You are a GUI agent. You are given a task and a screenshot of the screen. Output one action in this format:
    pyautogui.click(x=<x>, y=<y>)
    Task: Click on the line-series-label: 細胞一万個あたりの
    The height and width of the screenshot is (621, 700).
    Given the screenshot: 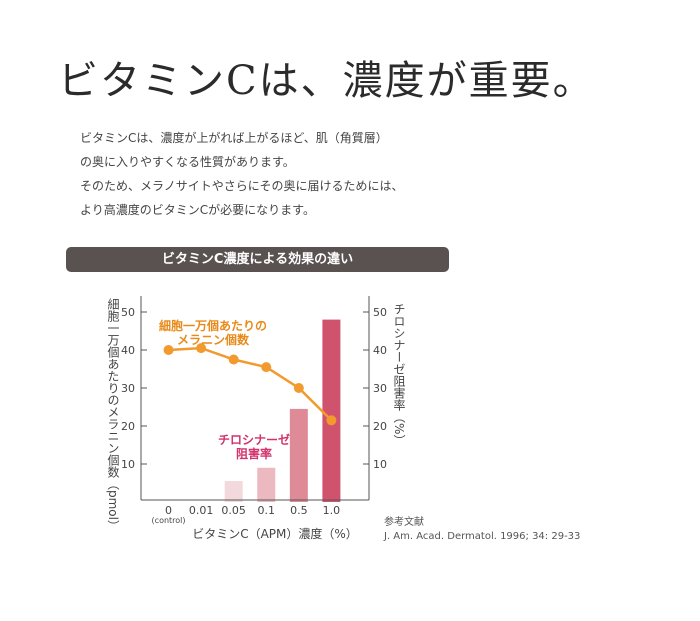 What is the action you would take?
    pyautogui.click(x=213, y=325)
    